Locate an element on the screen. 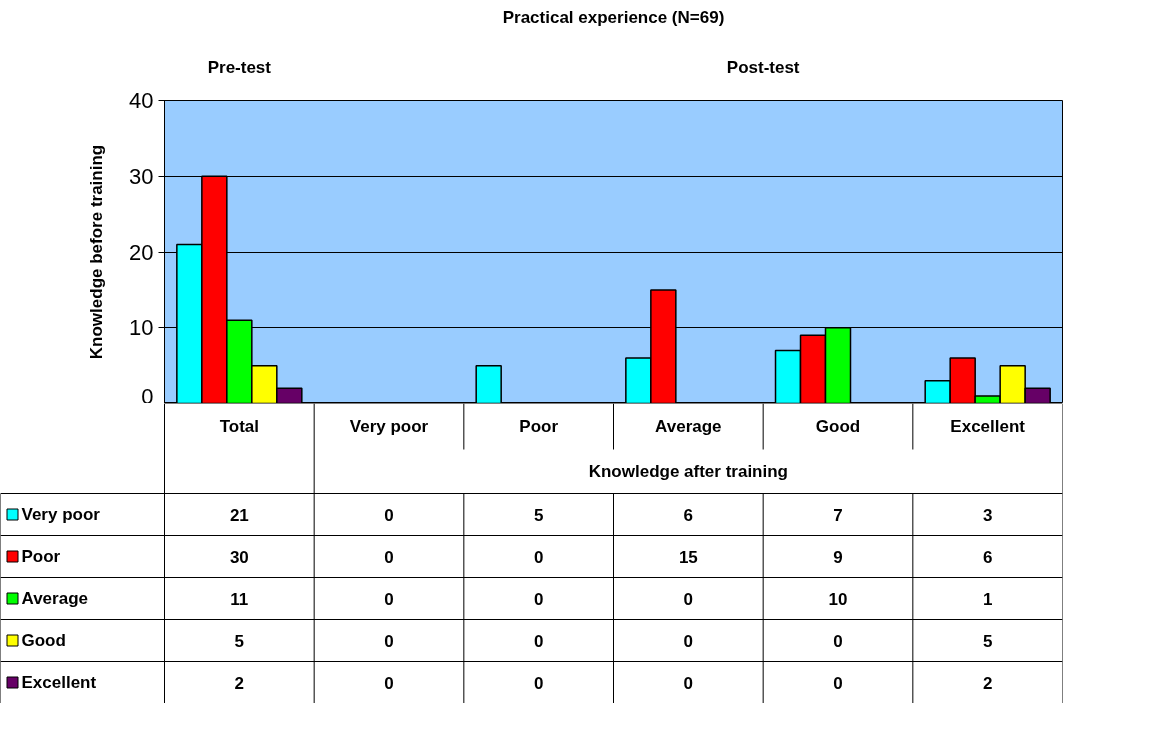 The height and width of the screenshot is (734, 1160). text: Knowledge after training is located at coordinates (688, 471).